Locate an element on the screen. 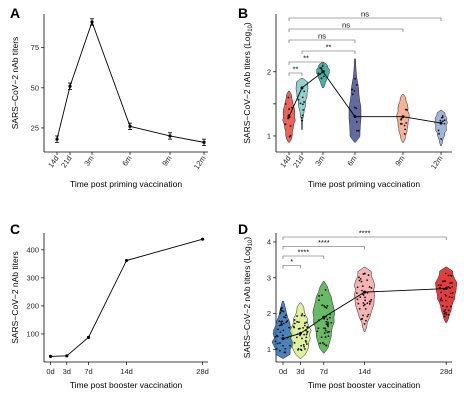  significance-label: **** is located at coordinates (324, 242).